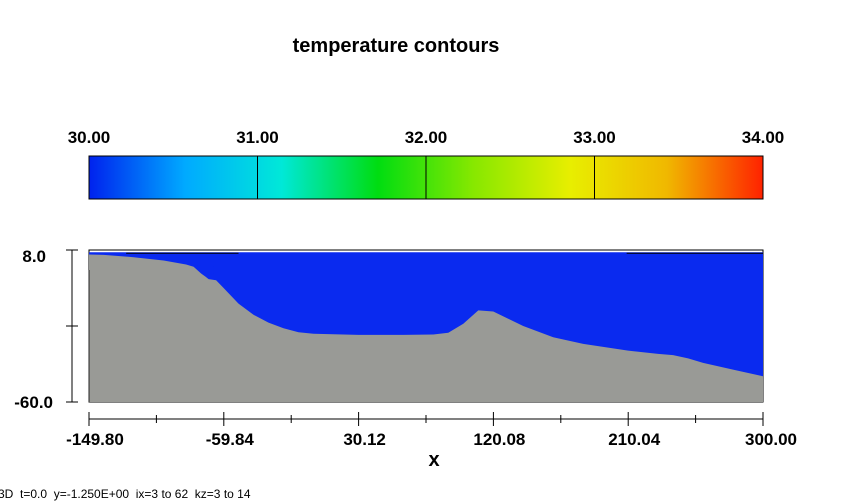  Describe the element at coordinates (257, 137) in the screenshot. I see `colorbar-tick-label: 31.00` at that location.